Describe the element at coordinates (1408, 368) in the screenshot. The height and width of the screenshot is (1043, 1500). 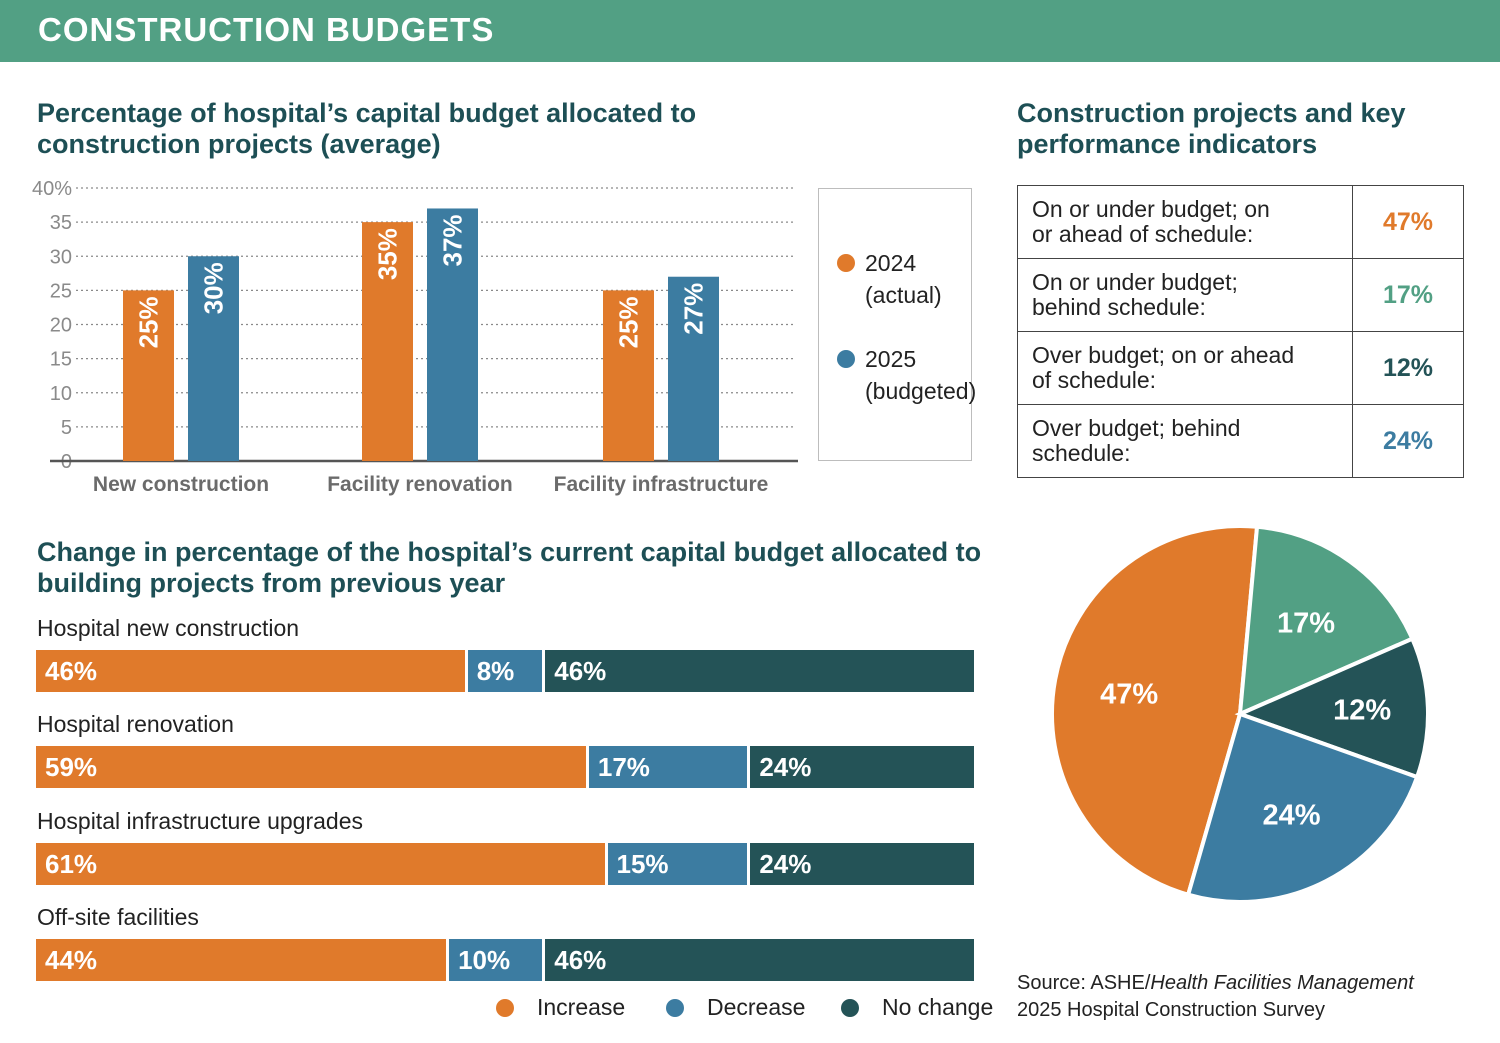
I see `kpi-value: 12%` at that location.